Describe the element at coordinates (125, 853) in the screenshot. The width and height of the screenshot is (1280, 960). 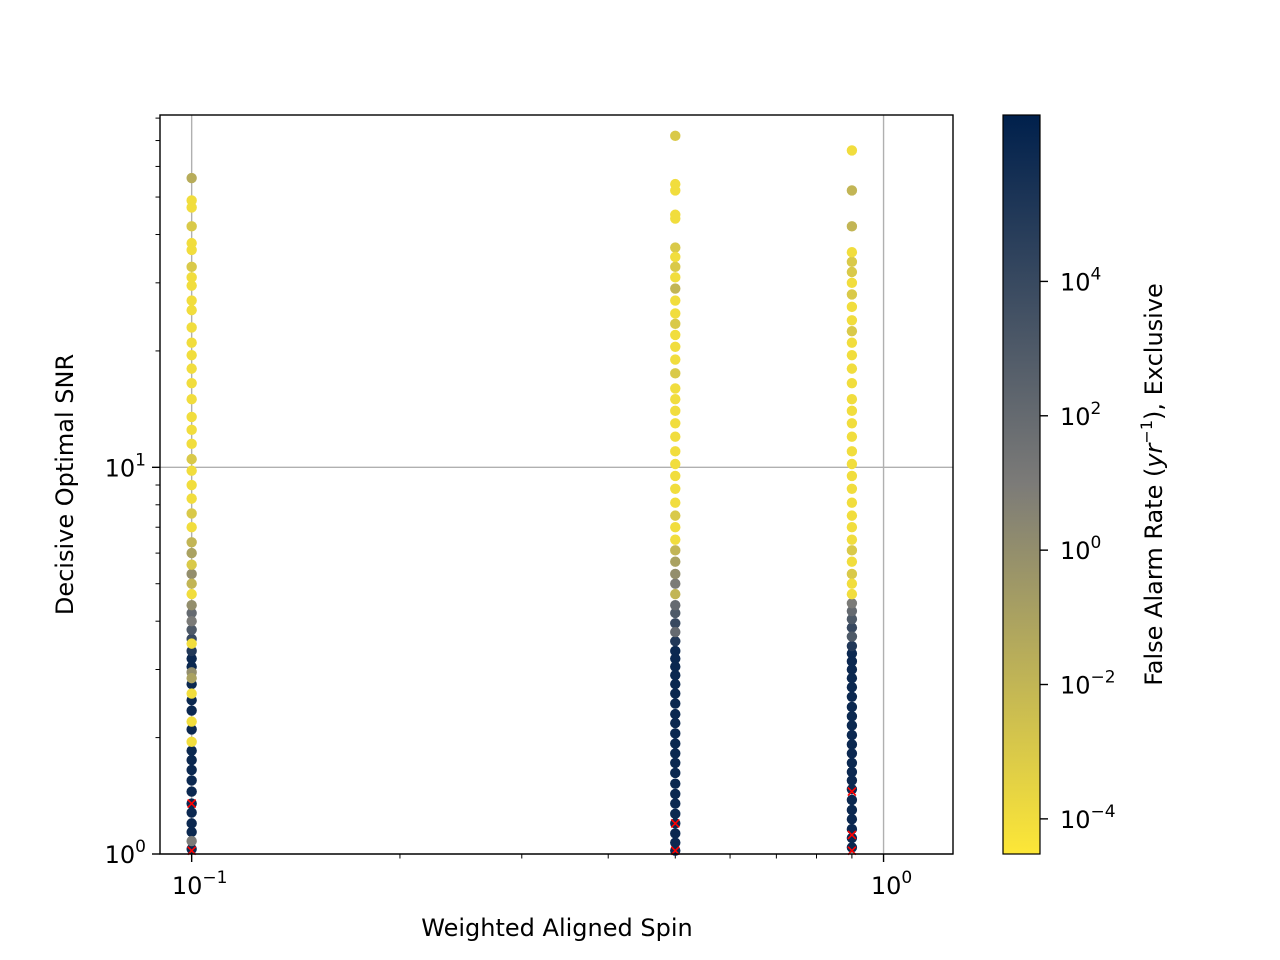
I see `y-tick-label: 100` at that location.